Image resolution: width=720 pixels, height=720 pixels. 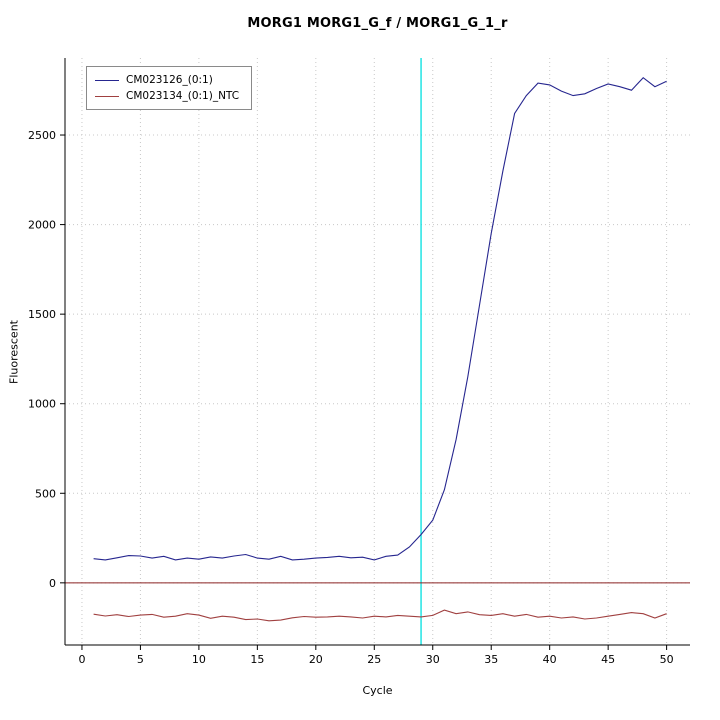 I want to click on x-tick-label: 15, so click(x=257, y=659).